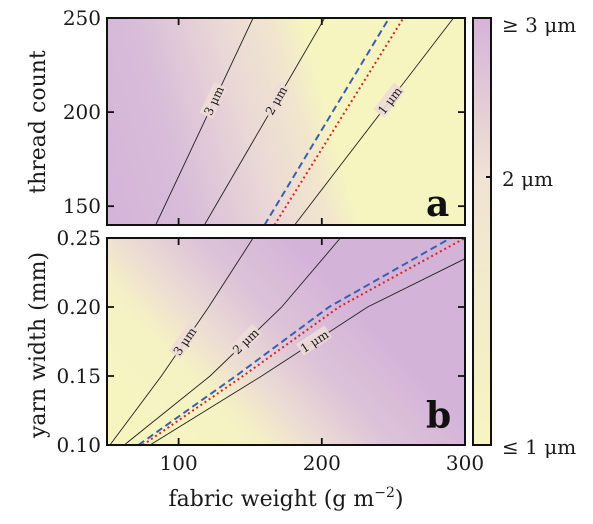 The width and height of the screenshot is (593, 524). Describe the element at coordinates (78, 307) in the screenshot. I see `panel-b-ytick-label-2: 0.20` at that location.